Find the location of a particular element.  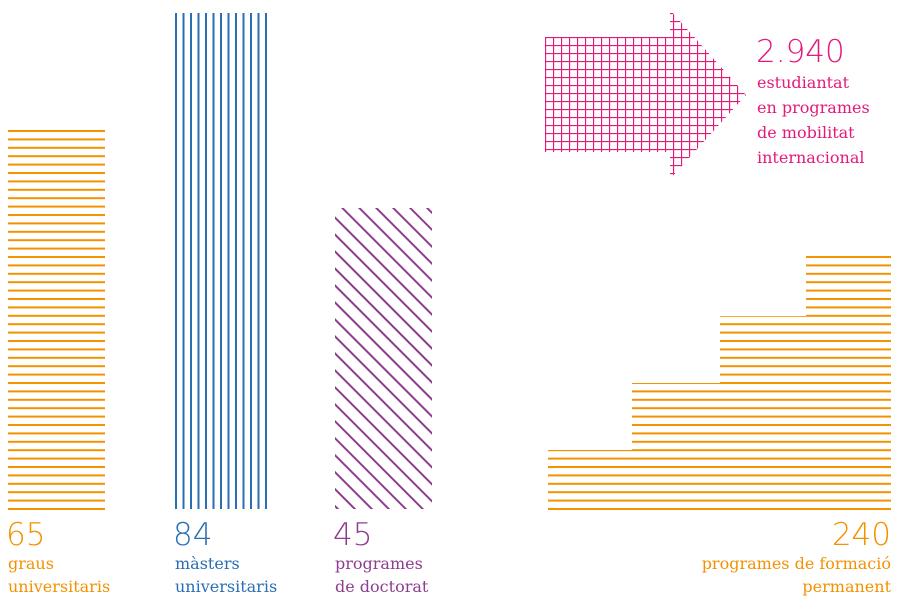

arrow-pattern is located at coordinates (645, 94).